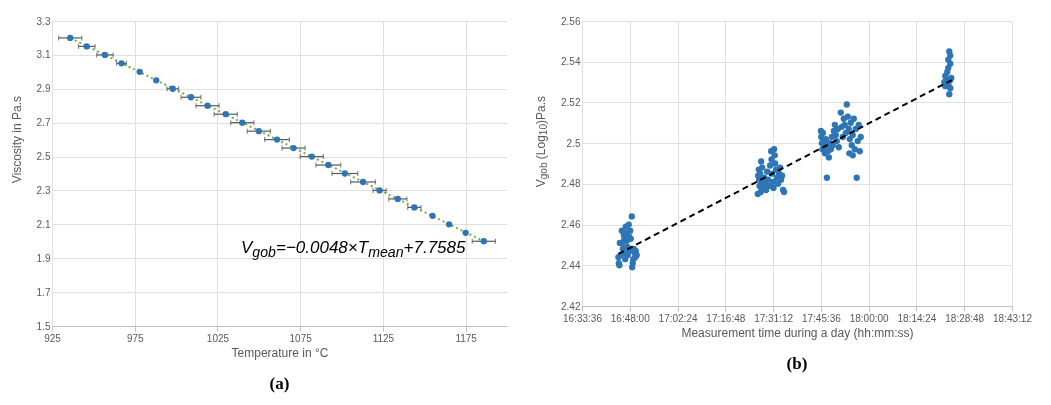 The height and width of the screenshot is (405, 1051). Describe the element at coordinates (571, 225) in the screenshot. I see `y-tick-label: 2.46` at that location.